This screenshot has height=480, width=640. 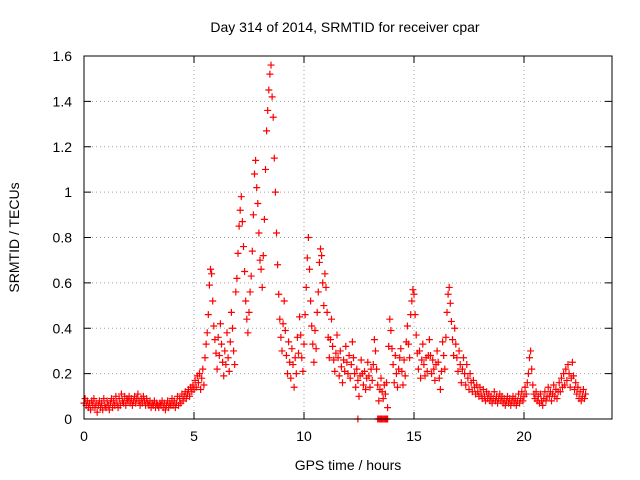 I want to click on y-tick-label: 0.4, so click(x=63, y=328).